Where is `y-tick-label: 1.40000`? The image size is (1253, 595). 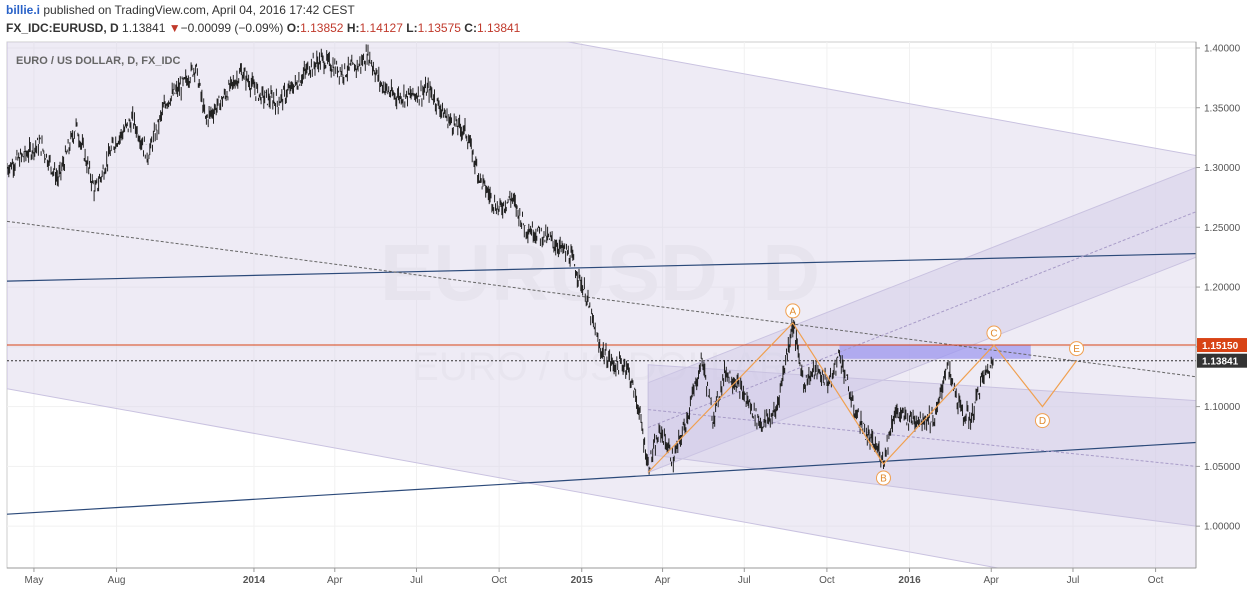 y-tick-label: 1.40000 is located at coordinates (1222, 48).